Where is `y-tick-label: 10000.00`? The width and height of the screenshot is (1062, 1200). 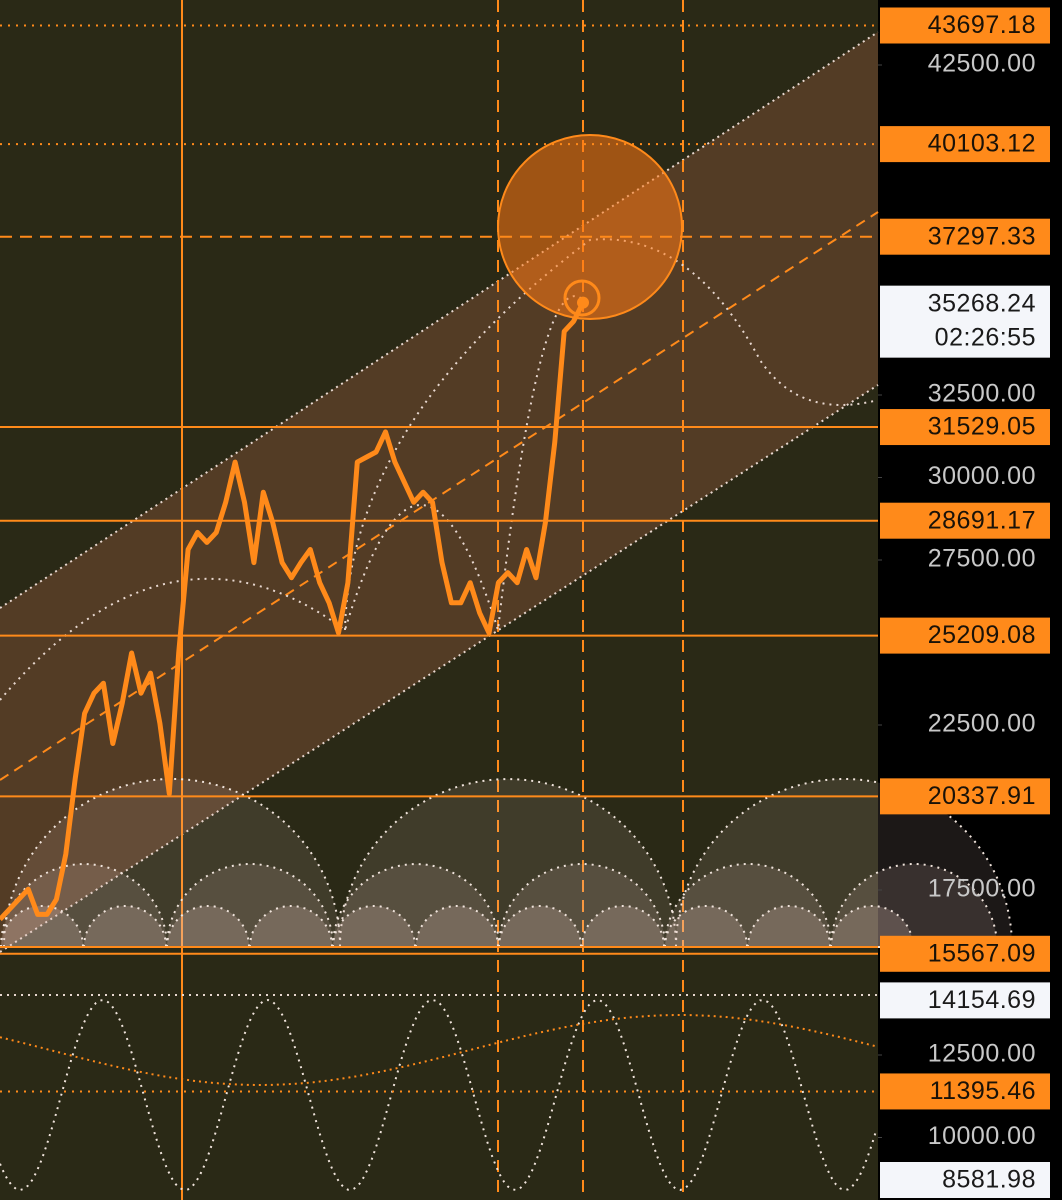
y-tick-label: 10000.00 is located at coordinates (982, 1136).